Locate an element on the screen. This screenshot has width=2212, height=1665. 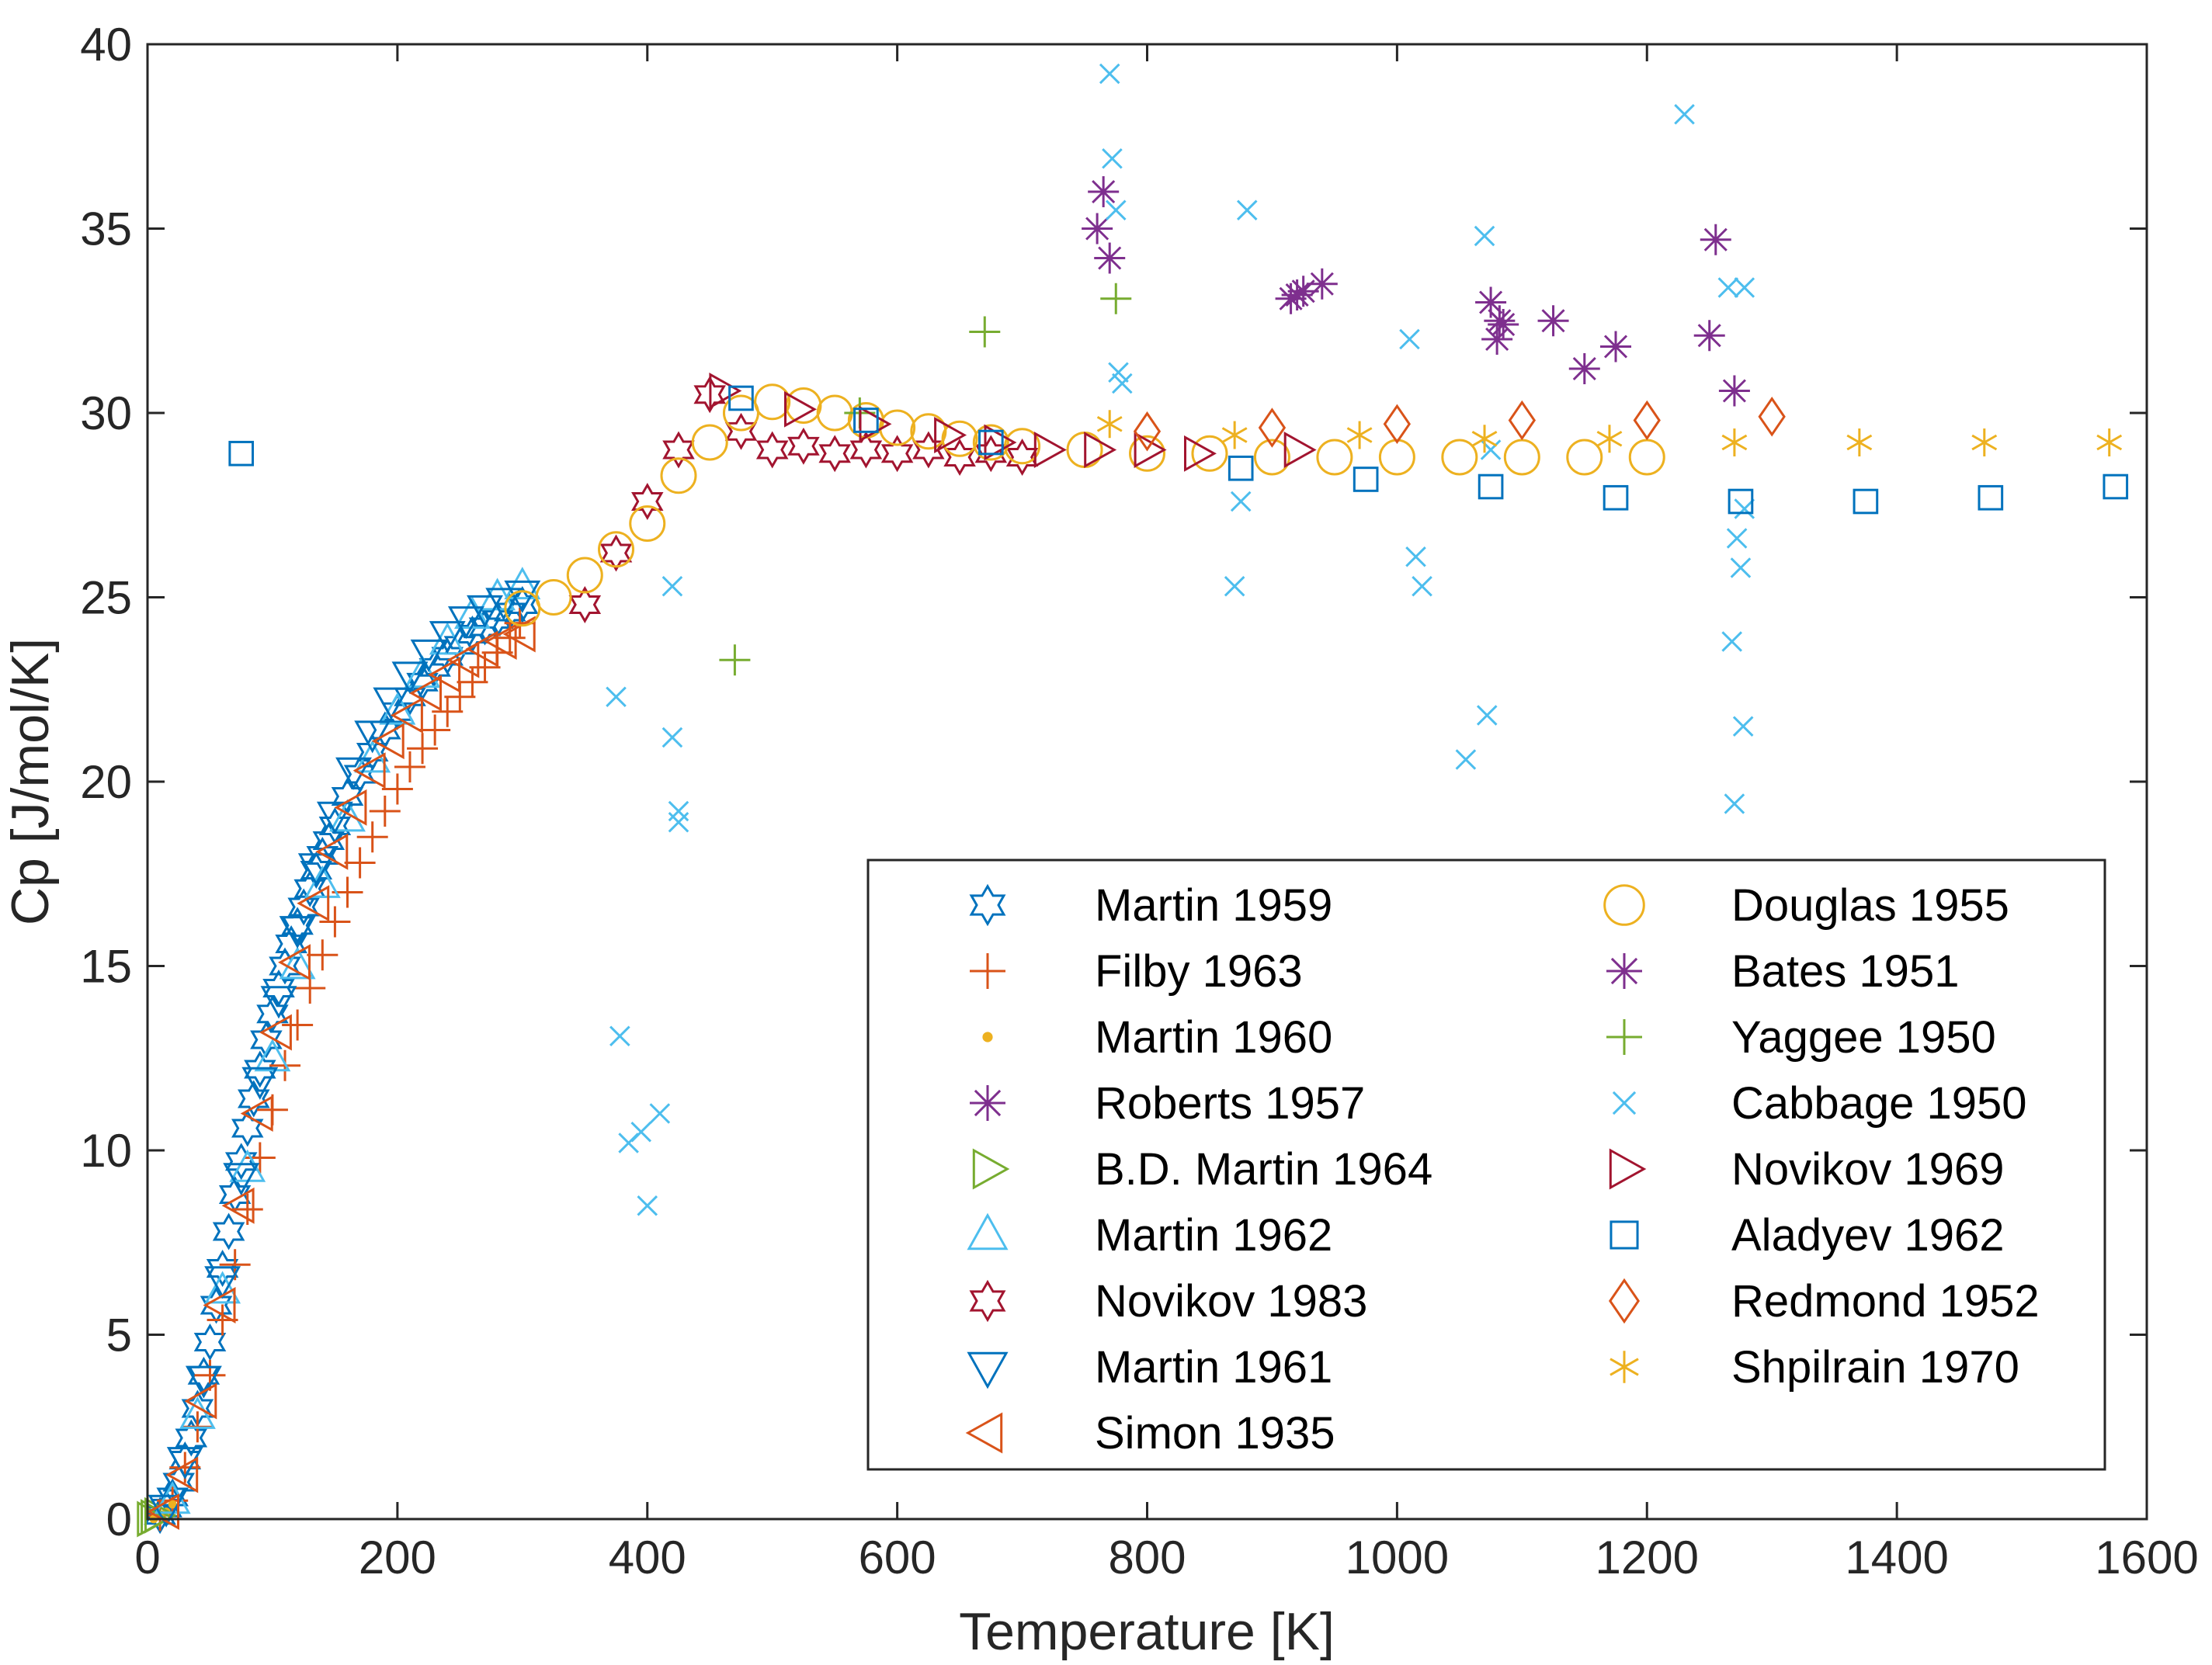
legend-label: Martin 1959 is located at coordinates (1213, 905).